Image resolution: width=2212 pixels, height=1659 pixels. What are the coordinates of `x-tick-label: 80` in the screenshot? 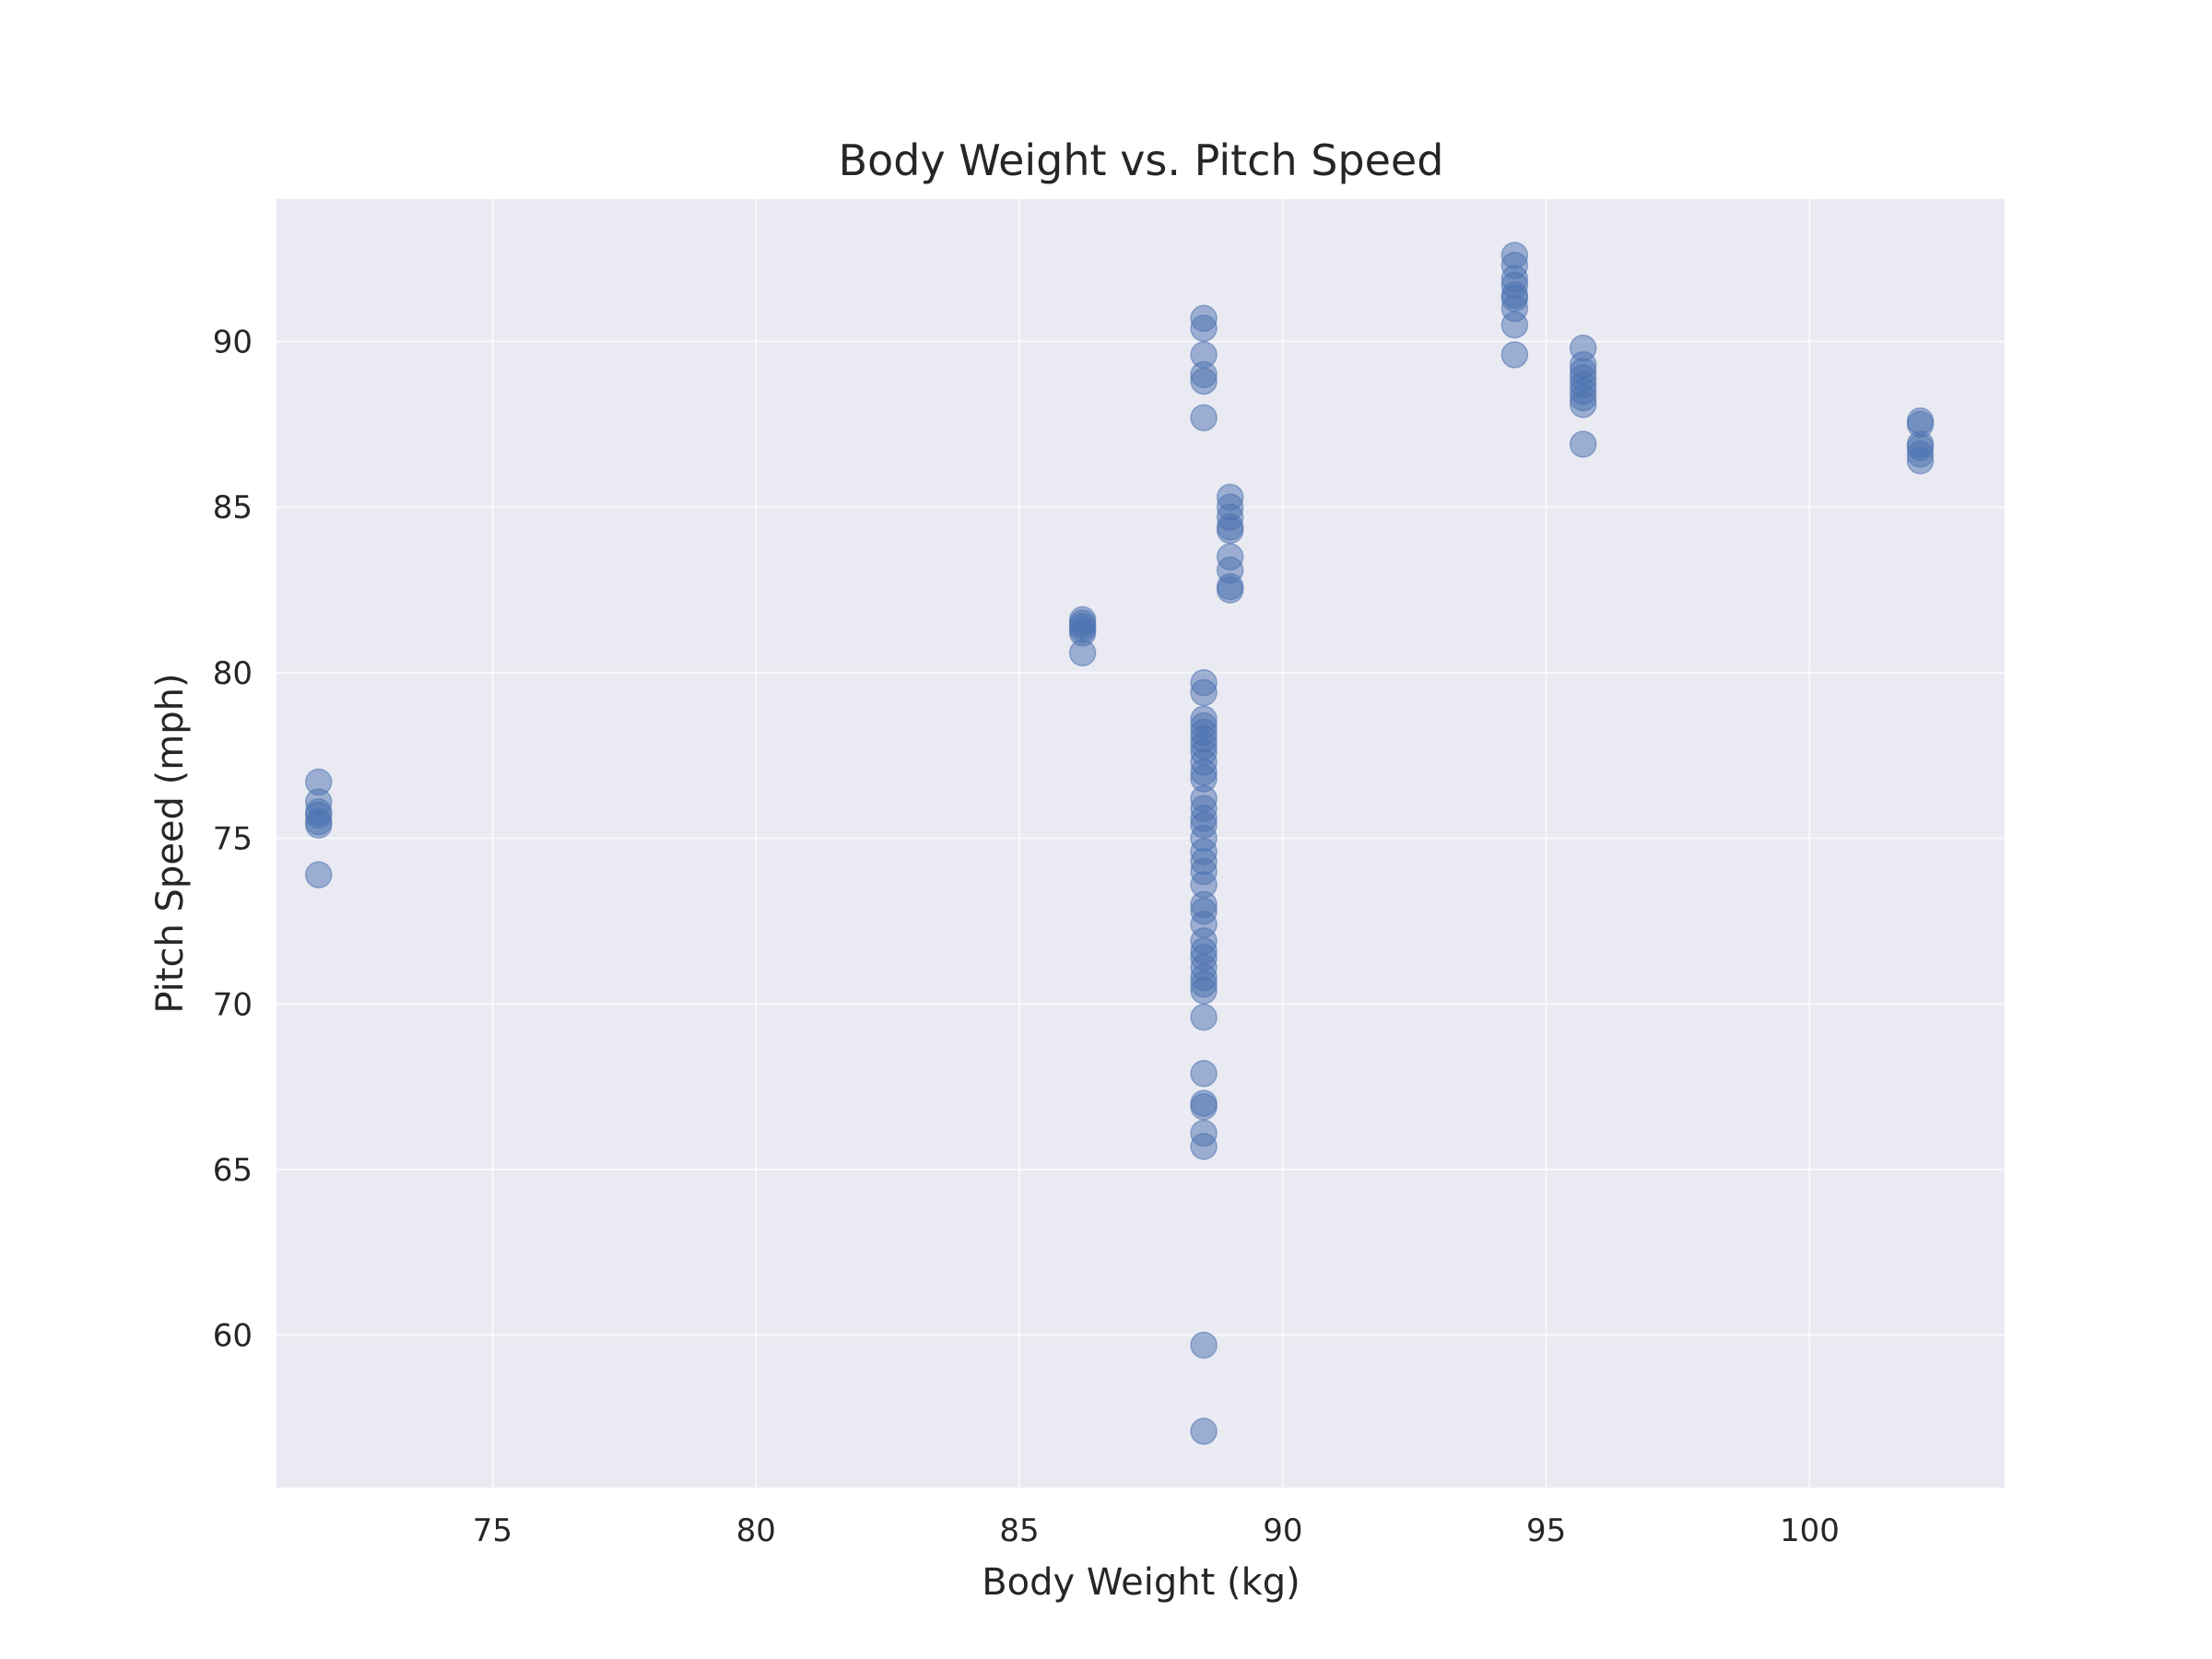 It's located at (756, 1530).